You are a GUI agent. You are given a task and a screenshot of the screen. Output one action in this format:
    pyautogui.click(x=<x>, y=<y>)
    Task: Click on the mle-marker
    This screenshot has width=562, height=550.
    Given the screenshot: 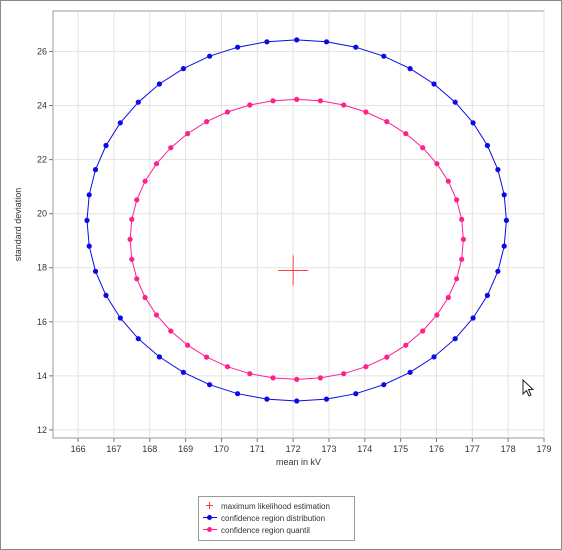 What is the action you would take?
    pyautogui.click(x=293, y=270)
    